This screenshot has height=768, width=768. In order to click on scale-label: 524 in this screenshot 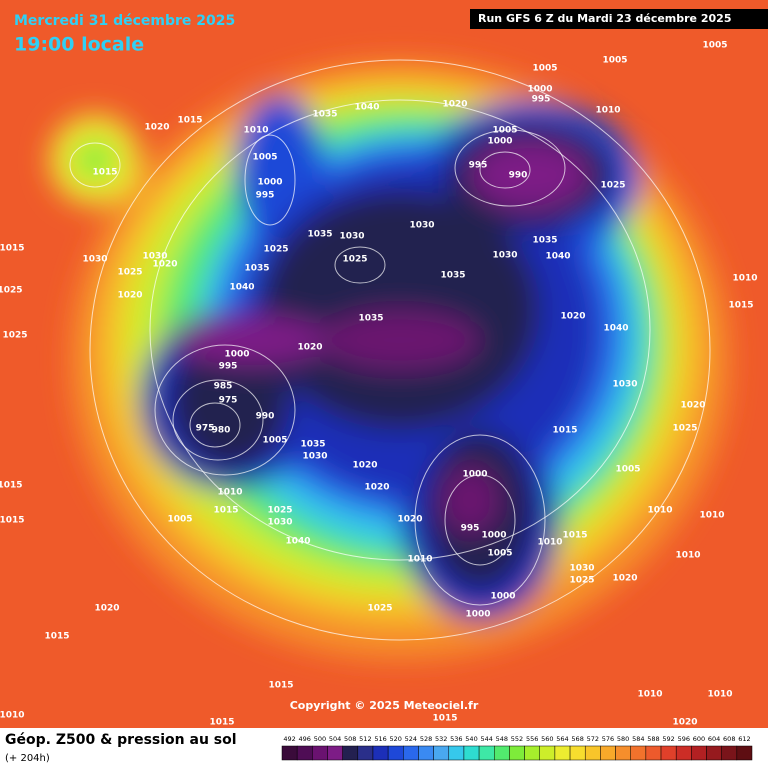, I will do `click(411, 739)`.